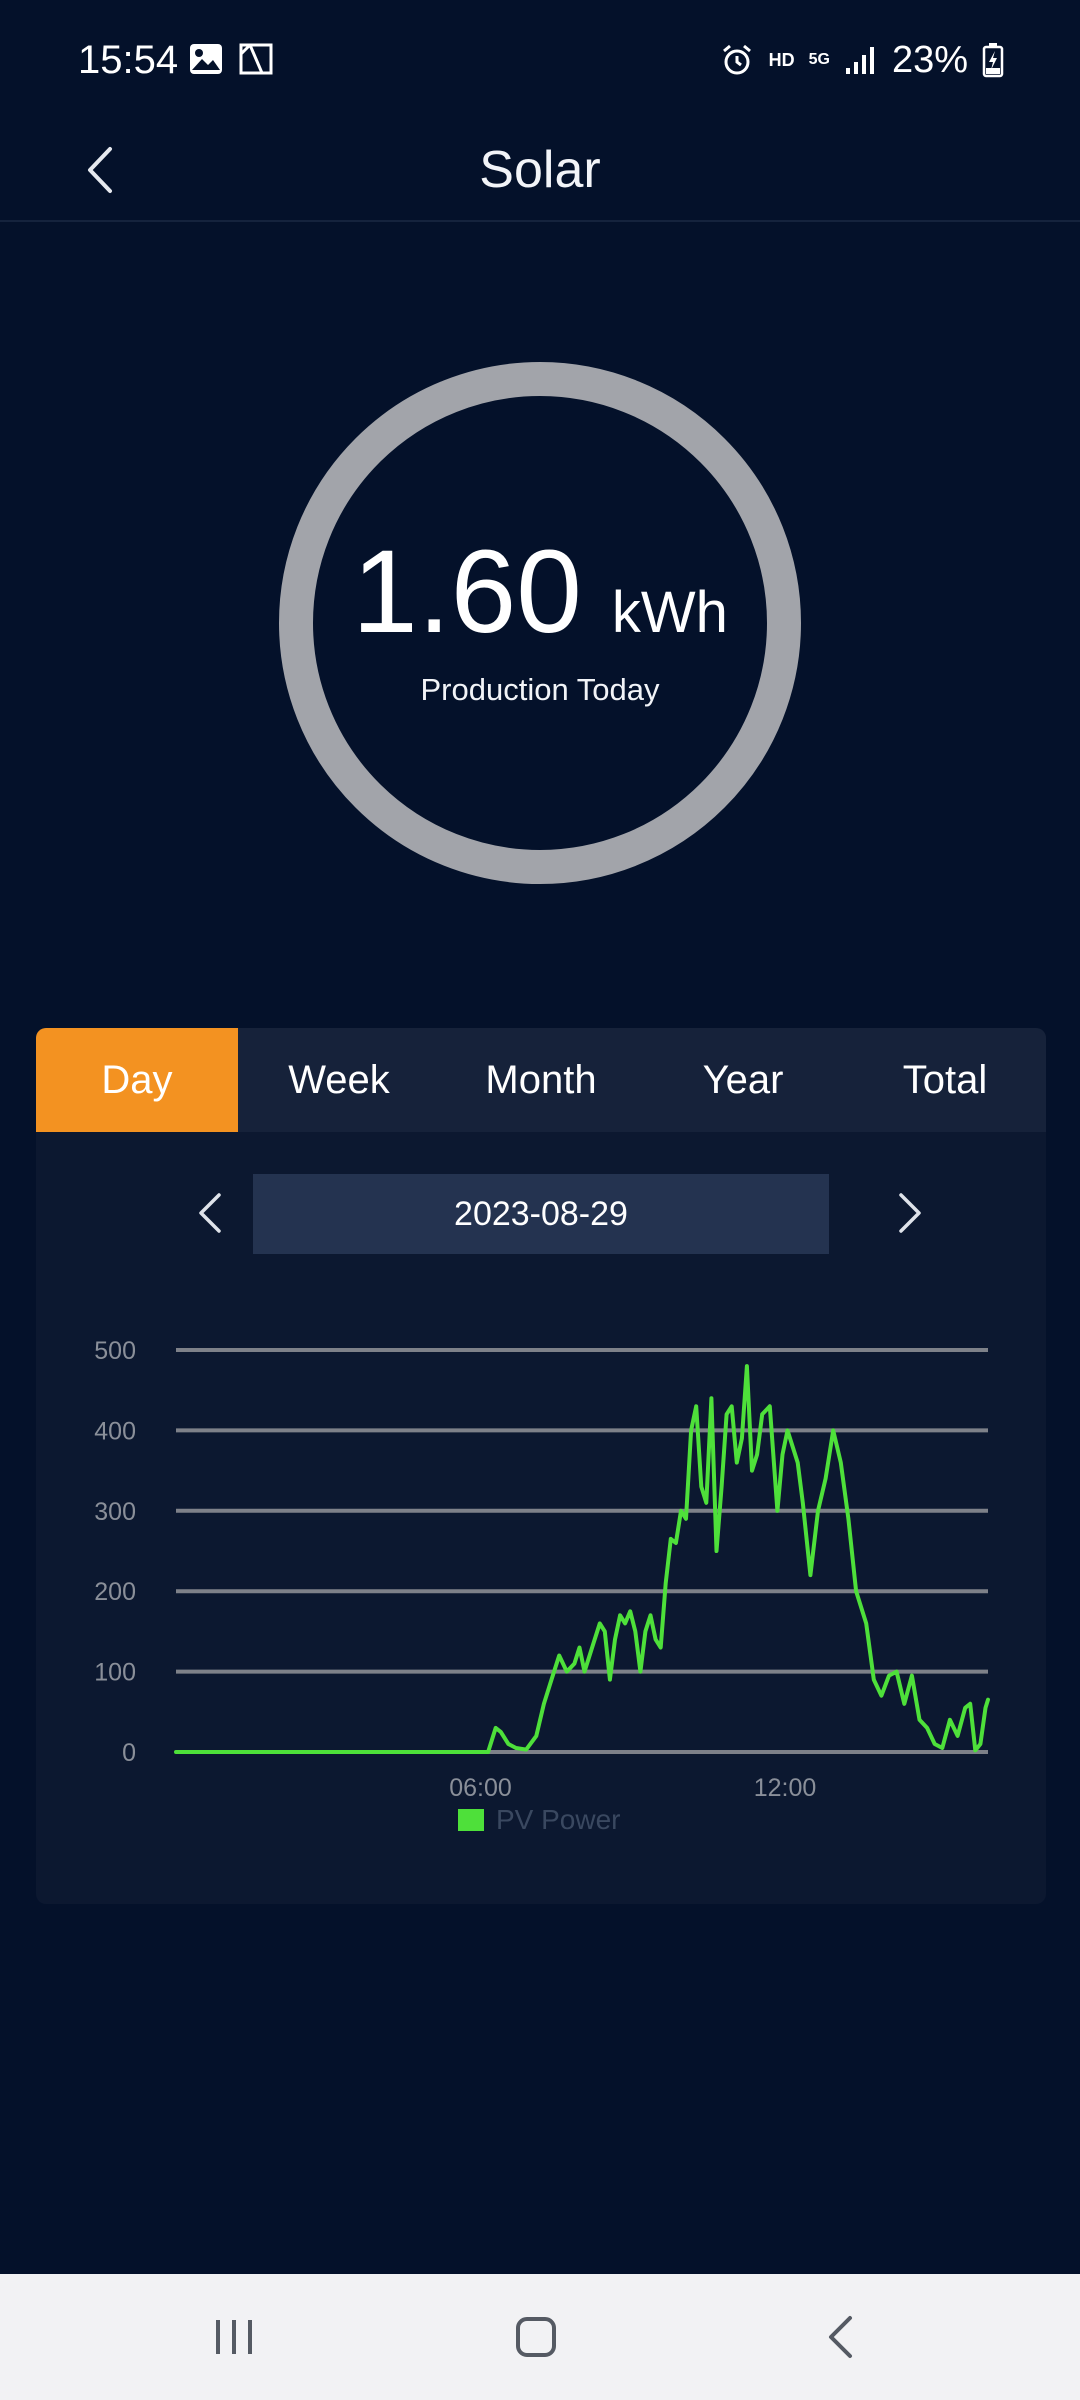 This screenshot has width=1080, height=2400. What do you see at coordinates (115, 1512) in the screenshot?
I see `y-tick-label: 300` at bounding box center [115, 1512].